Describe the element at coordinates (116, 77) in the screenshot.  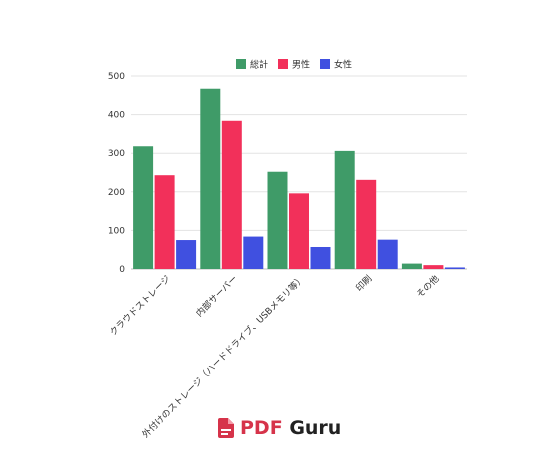
I see `y-tick-label: 500` at that location.